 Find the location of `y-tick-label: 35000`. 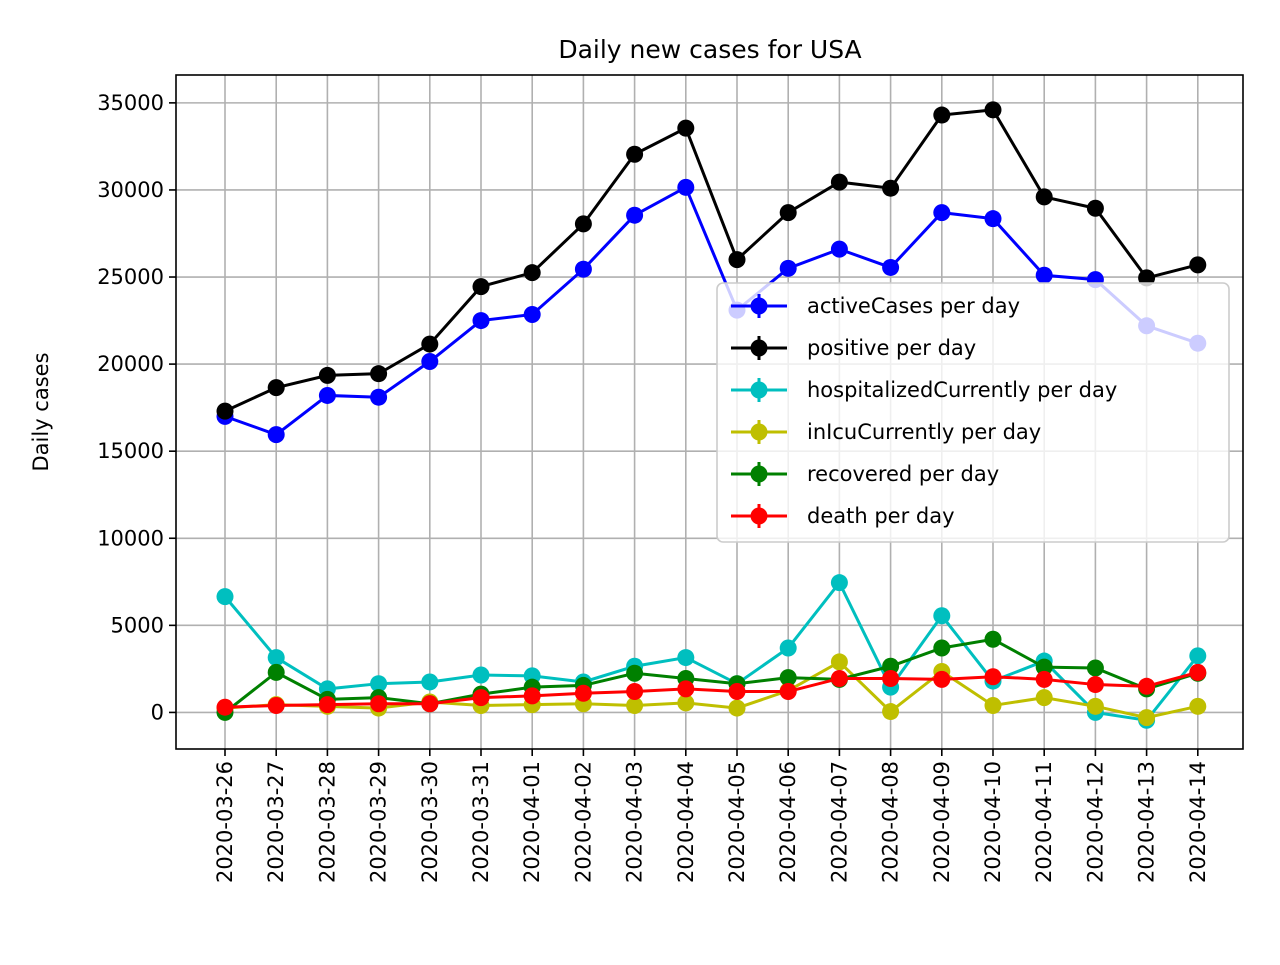

y-tick-label: 35000 is located at coordinates (130, 103).